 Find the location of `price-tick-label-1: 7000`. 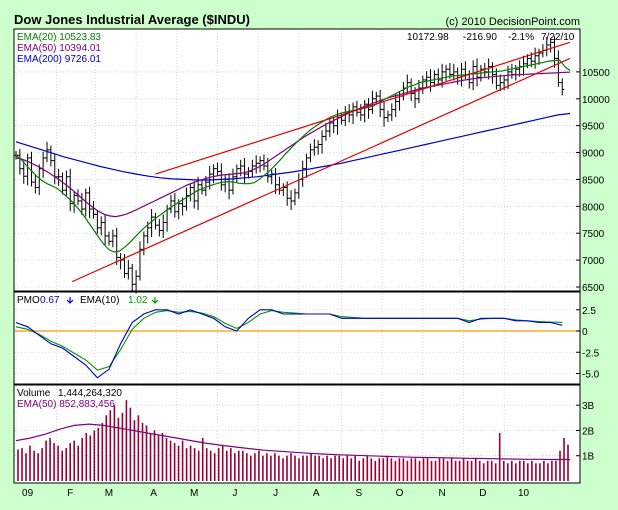

price-tick-label-1: 7000 is located at coordinates (593, 261).